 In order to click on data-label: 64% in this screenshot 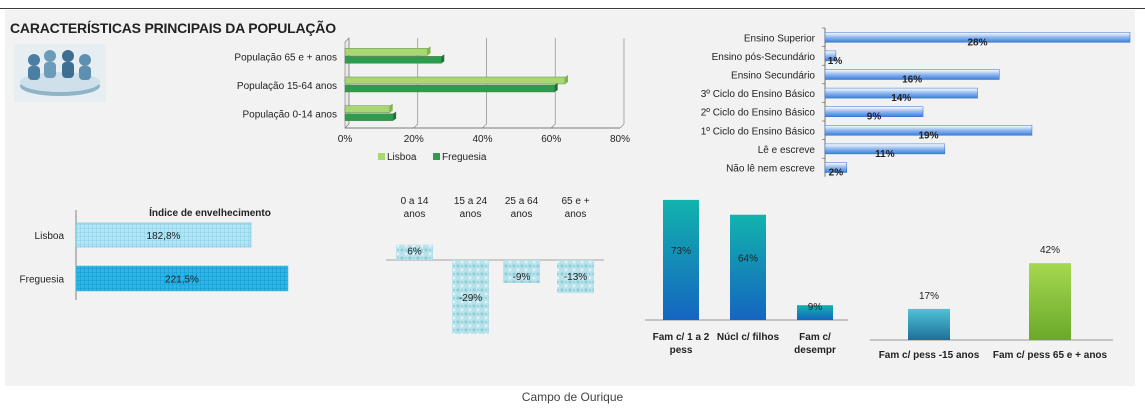, I will do `click(748, 258)`.